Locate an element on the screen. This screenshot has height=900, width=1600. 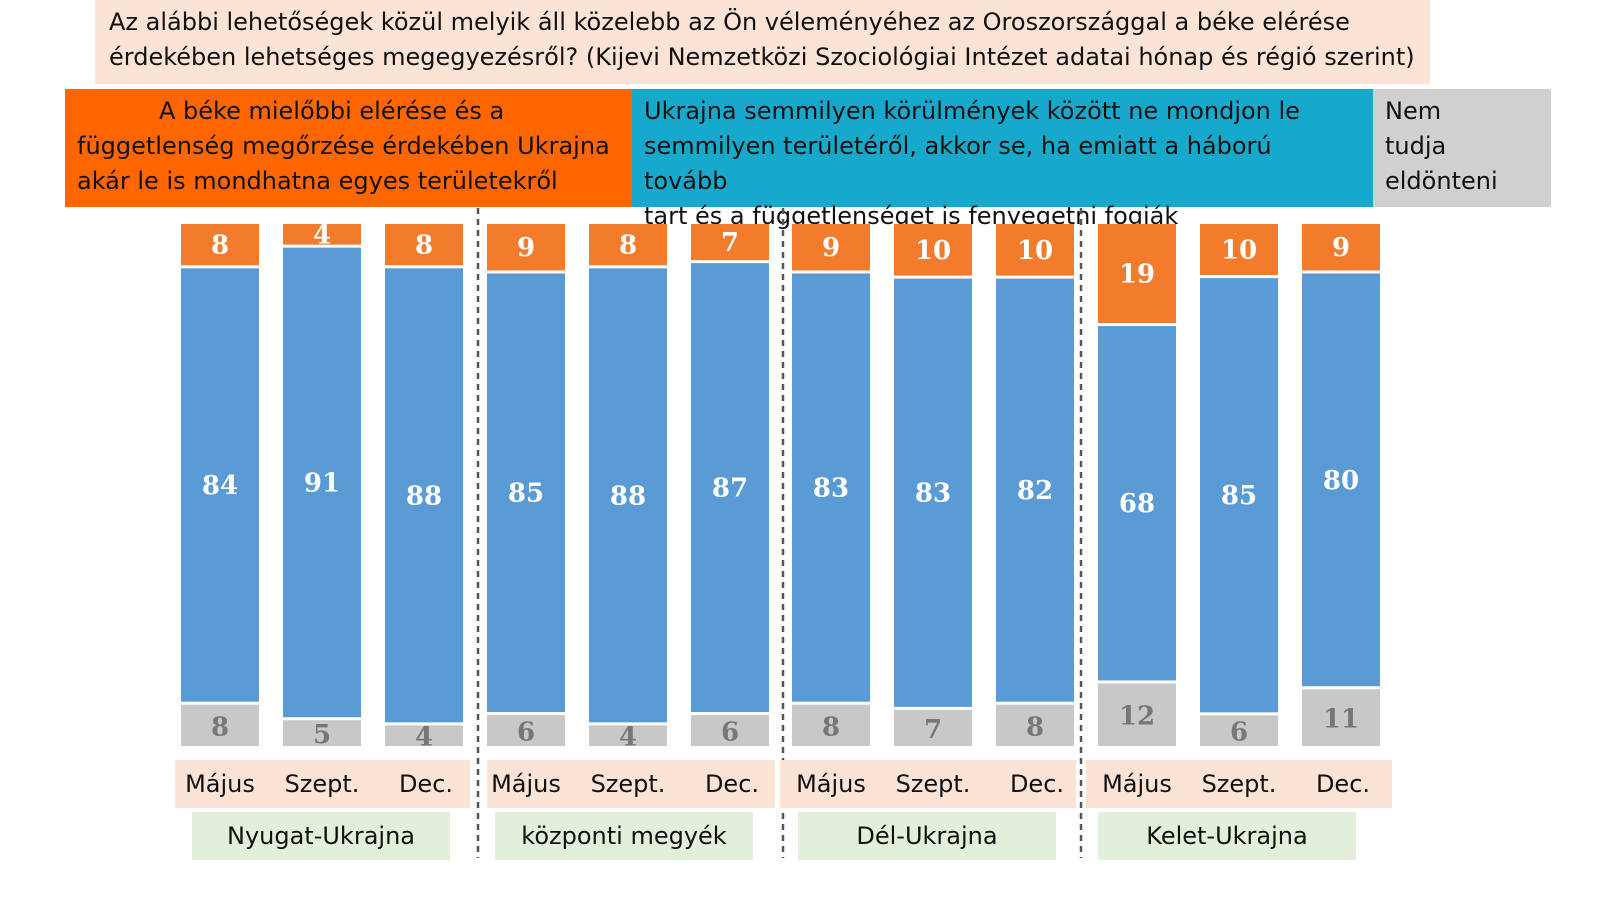
data-label-orange: 4 is located at coordinates (322, 235).